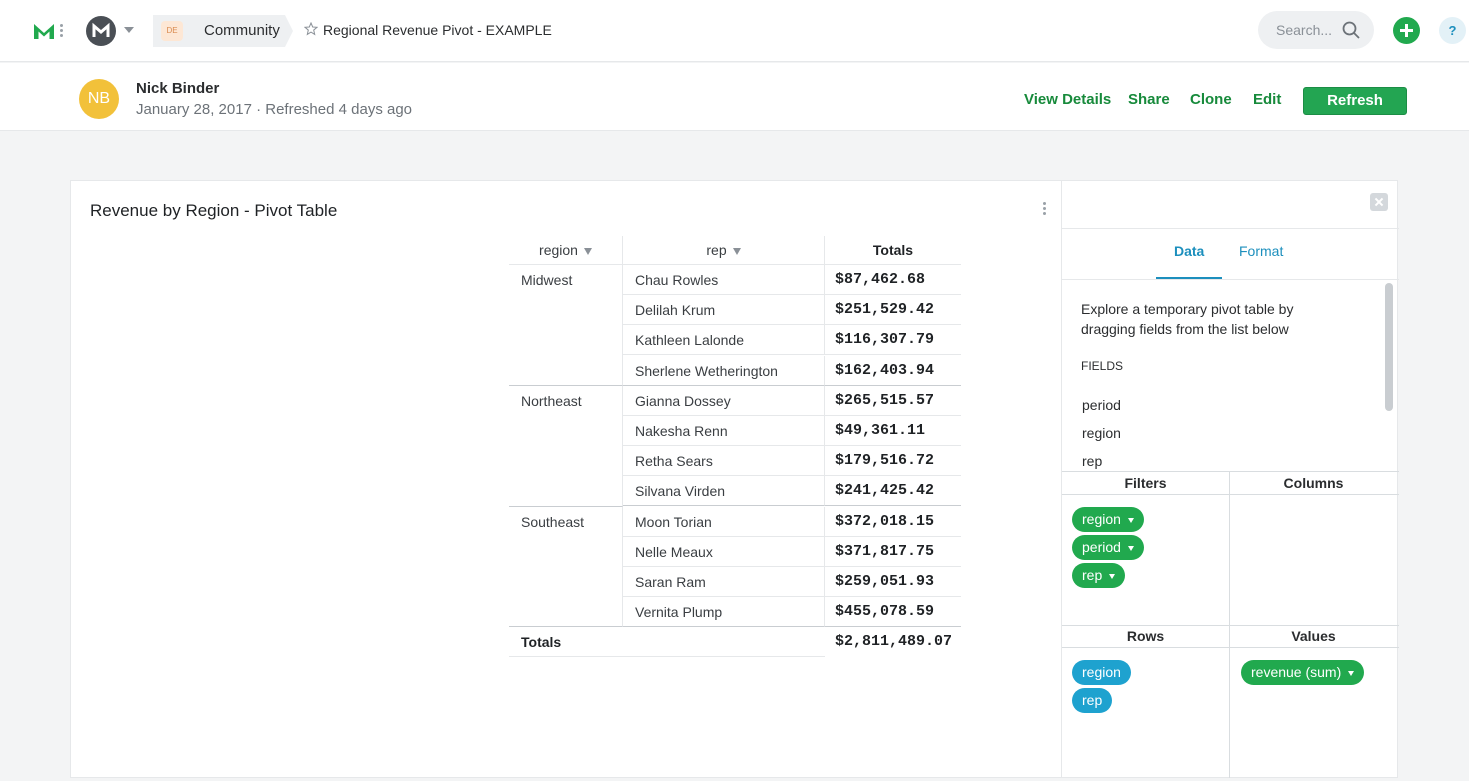  I want to click on table-cell-total: $251,529.42, so click(893, 310).